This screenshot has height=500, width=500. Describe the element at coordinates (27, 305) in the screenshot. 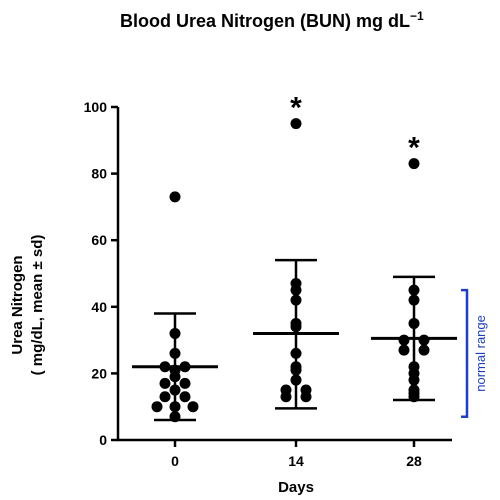

I see `y-axis-title: Urea Nitrogen ( mg/dL, mean ± sd)` at that location.